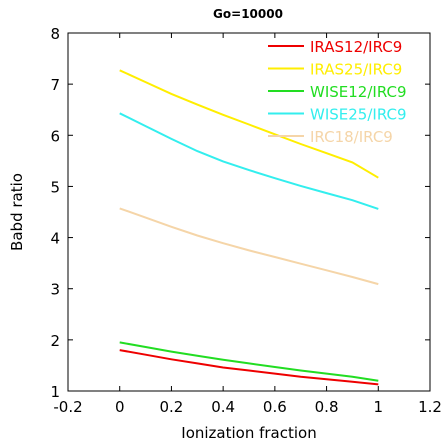 Image resolution: width=446 pixels, height=448 pixels. Describe the element at coordinates (55, 187) in the screenshot. I see `y-tick-label: 5` at that location.